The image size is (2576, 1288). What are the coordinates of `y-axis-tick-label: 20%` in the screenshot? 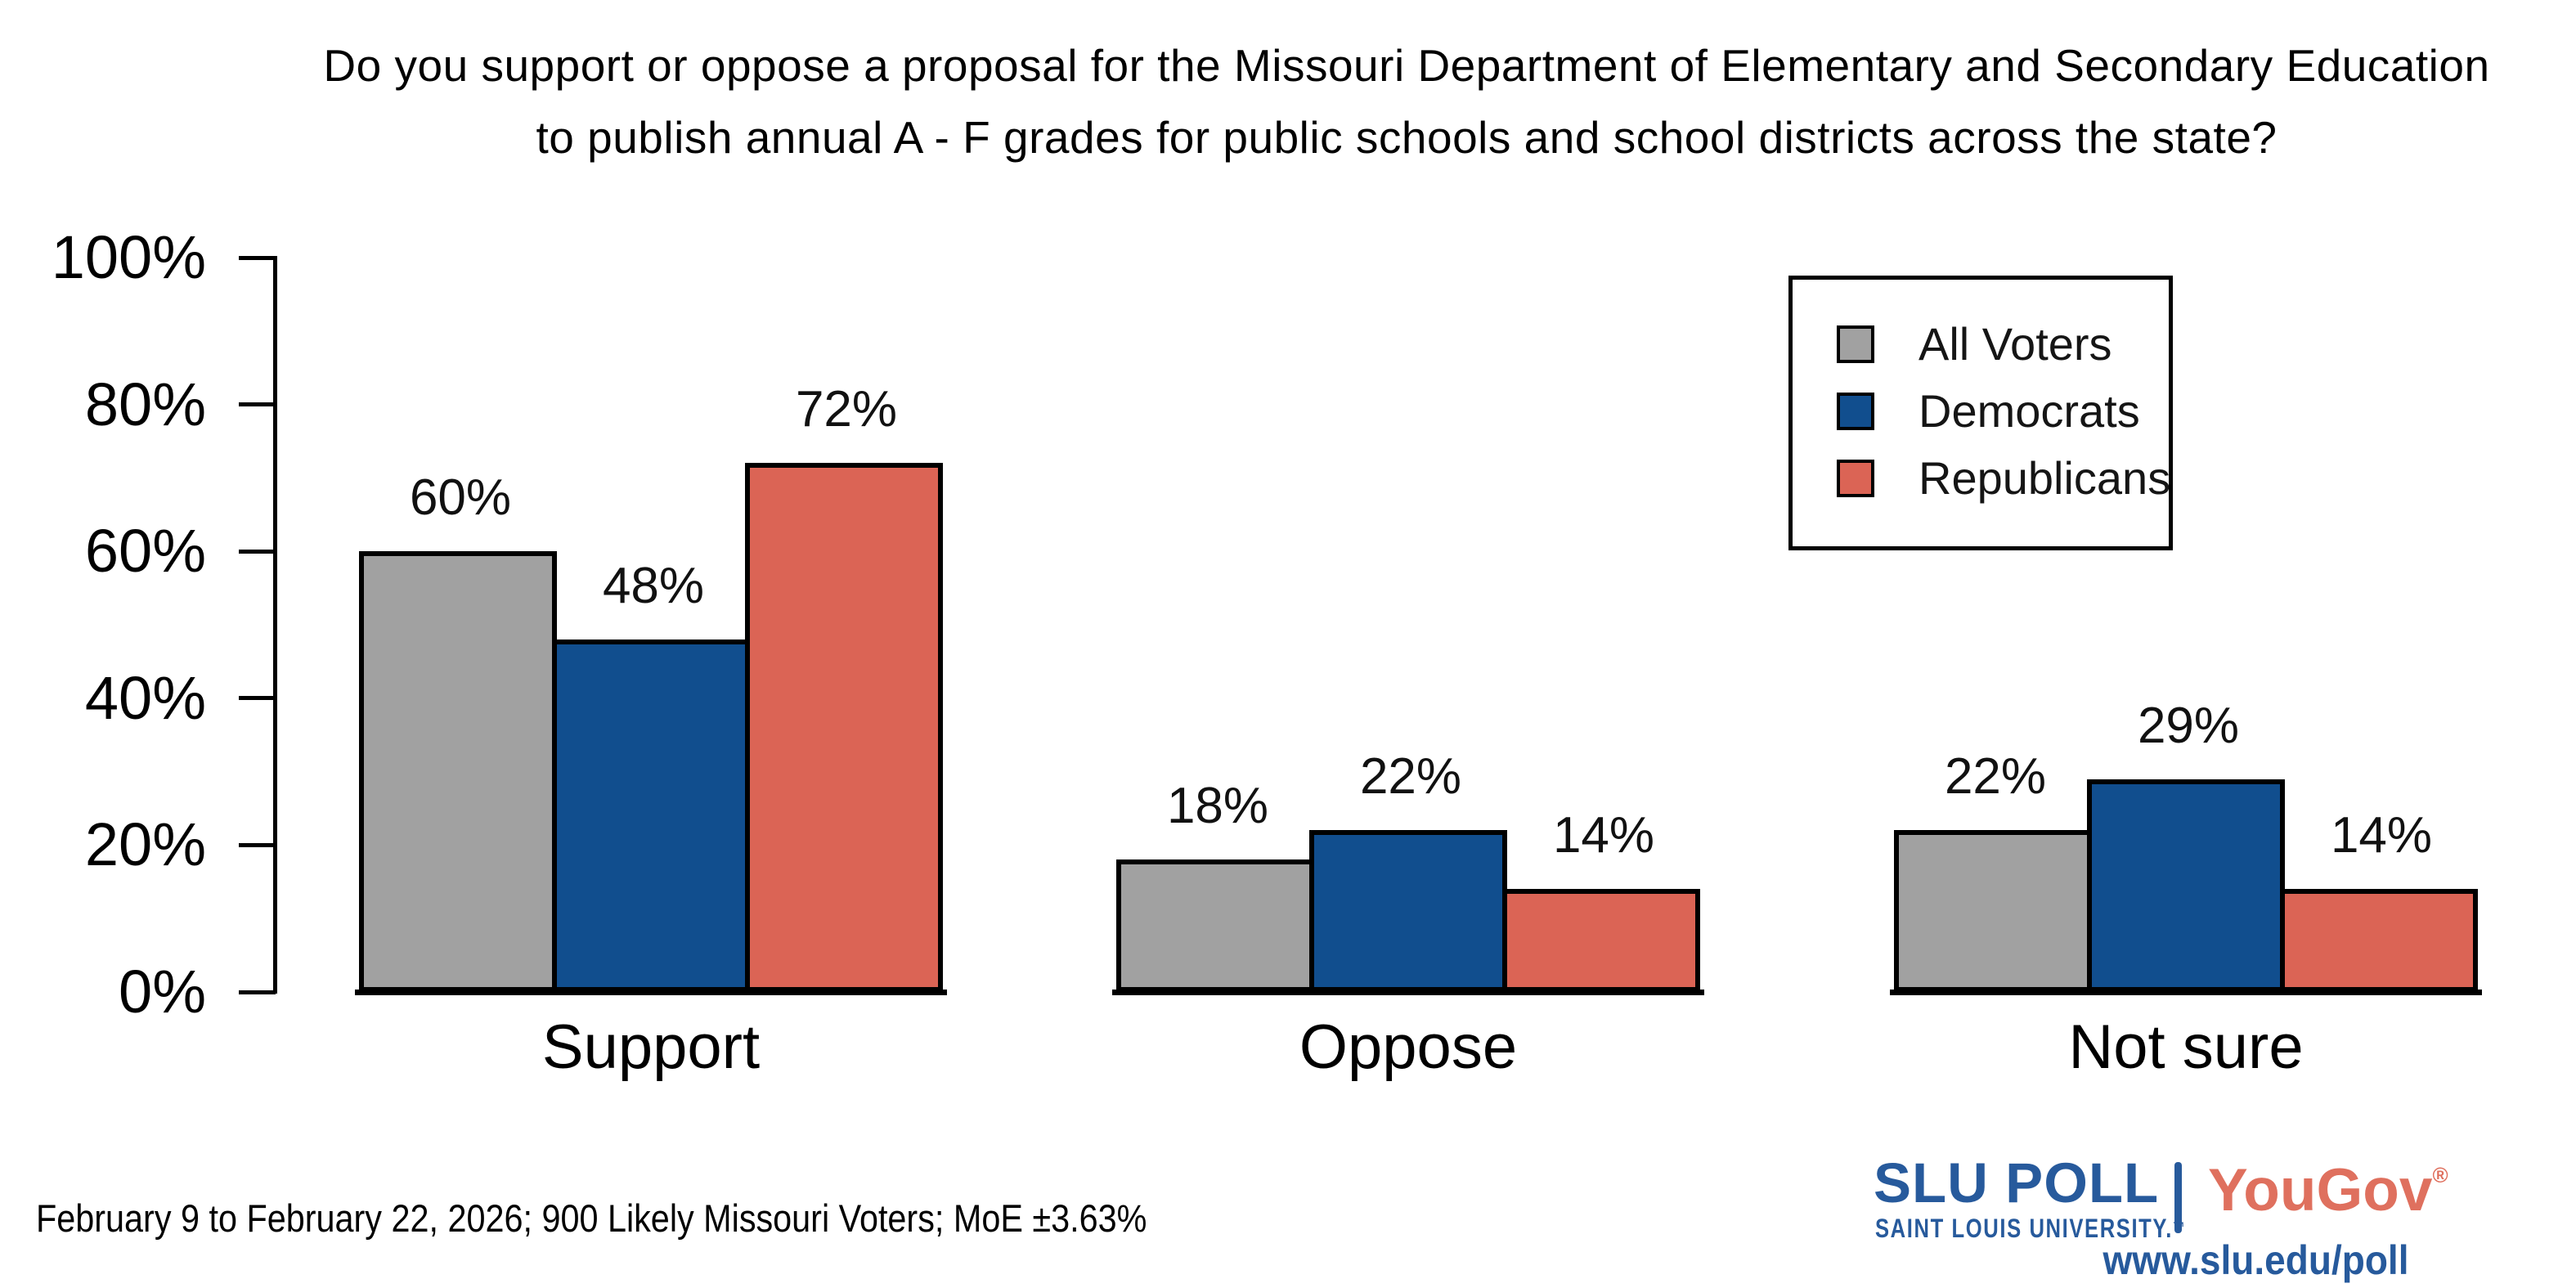 It's located at (145, 844).